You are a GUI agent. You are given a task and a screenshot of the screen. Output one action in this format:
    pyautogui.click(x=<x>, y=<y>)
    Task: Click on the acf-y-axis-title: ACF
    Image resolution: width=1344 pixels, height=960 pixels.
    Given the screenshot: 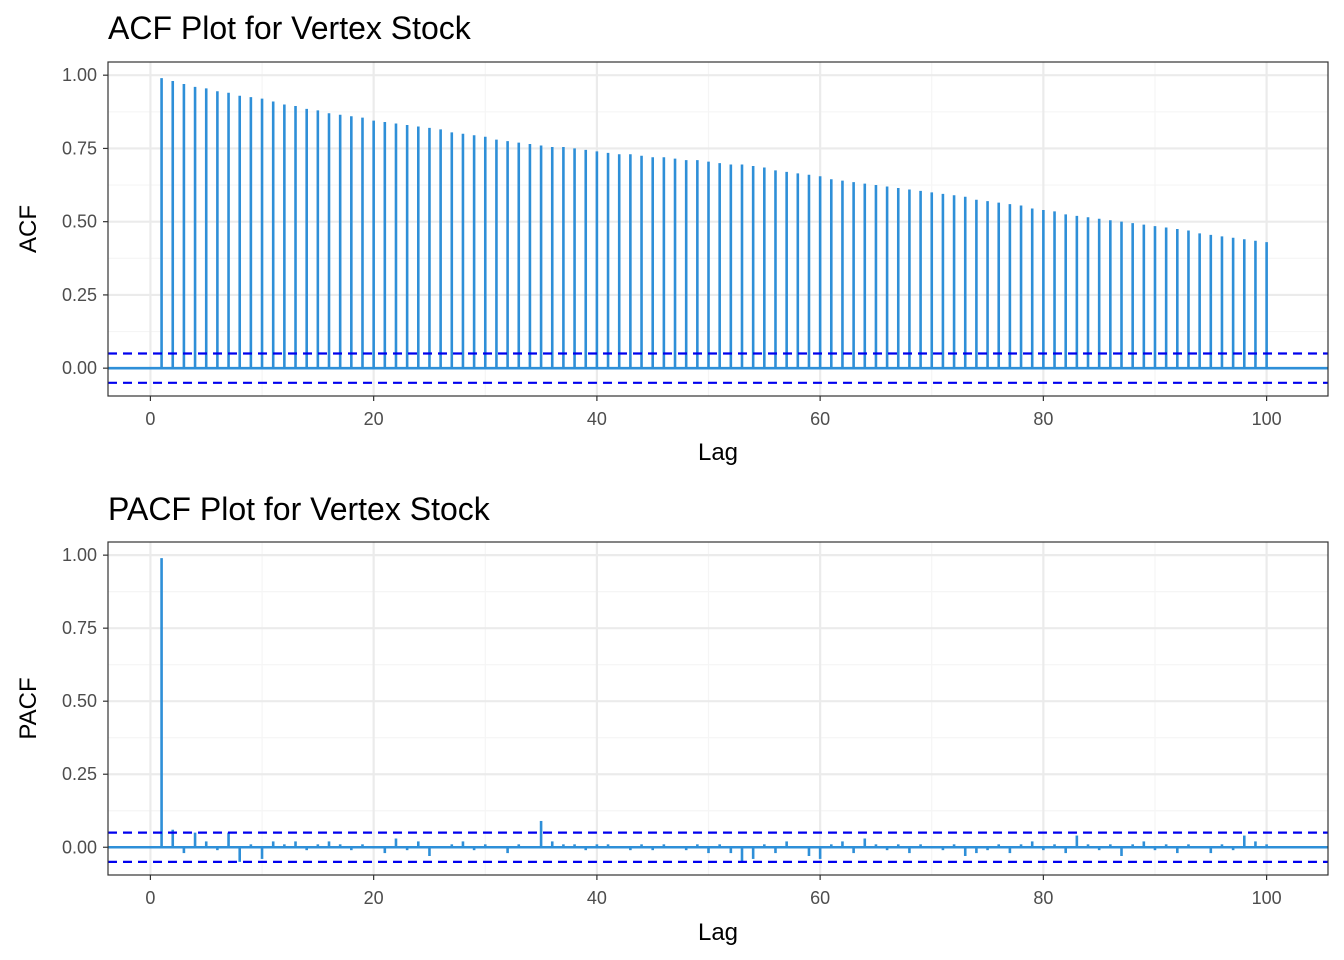 What is the action you would take?
    pyautogui.click(x=28, y=229)
    